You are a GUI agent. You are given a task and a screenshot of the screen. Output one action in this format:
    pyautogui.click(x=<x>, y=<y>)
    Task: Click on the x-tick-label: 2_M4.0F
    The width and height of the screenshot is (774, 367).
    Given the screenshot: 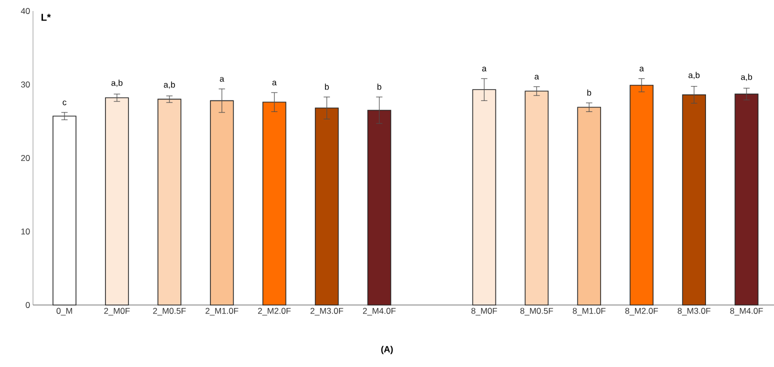 What is the action you would take?
    pyautogui.click(x=379, y=312)
    